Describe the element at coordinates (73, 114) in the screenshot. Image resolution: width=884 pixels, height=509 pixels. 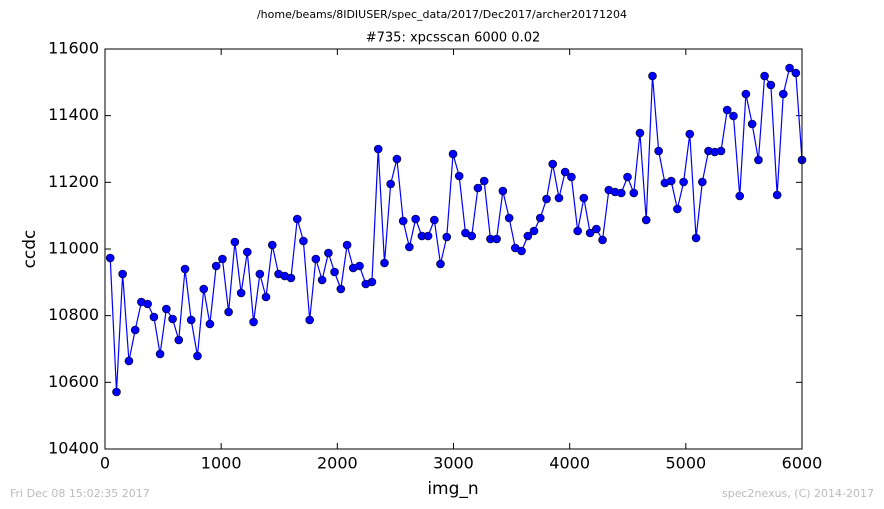
I see `y-tick-label: 11400` at that location.